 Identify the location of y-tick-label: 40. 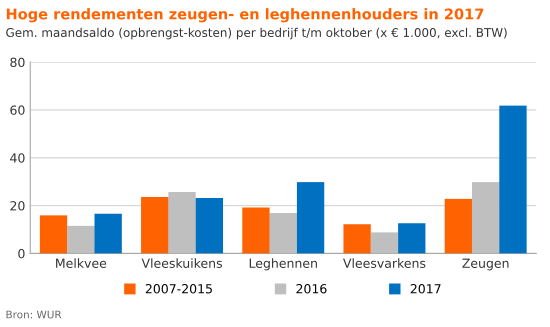
(17, 158).